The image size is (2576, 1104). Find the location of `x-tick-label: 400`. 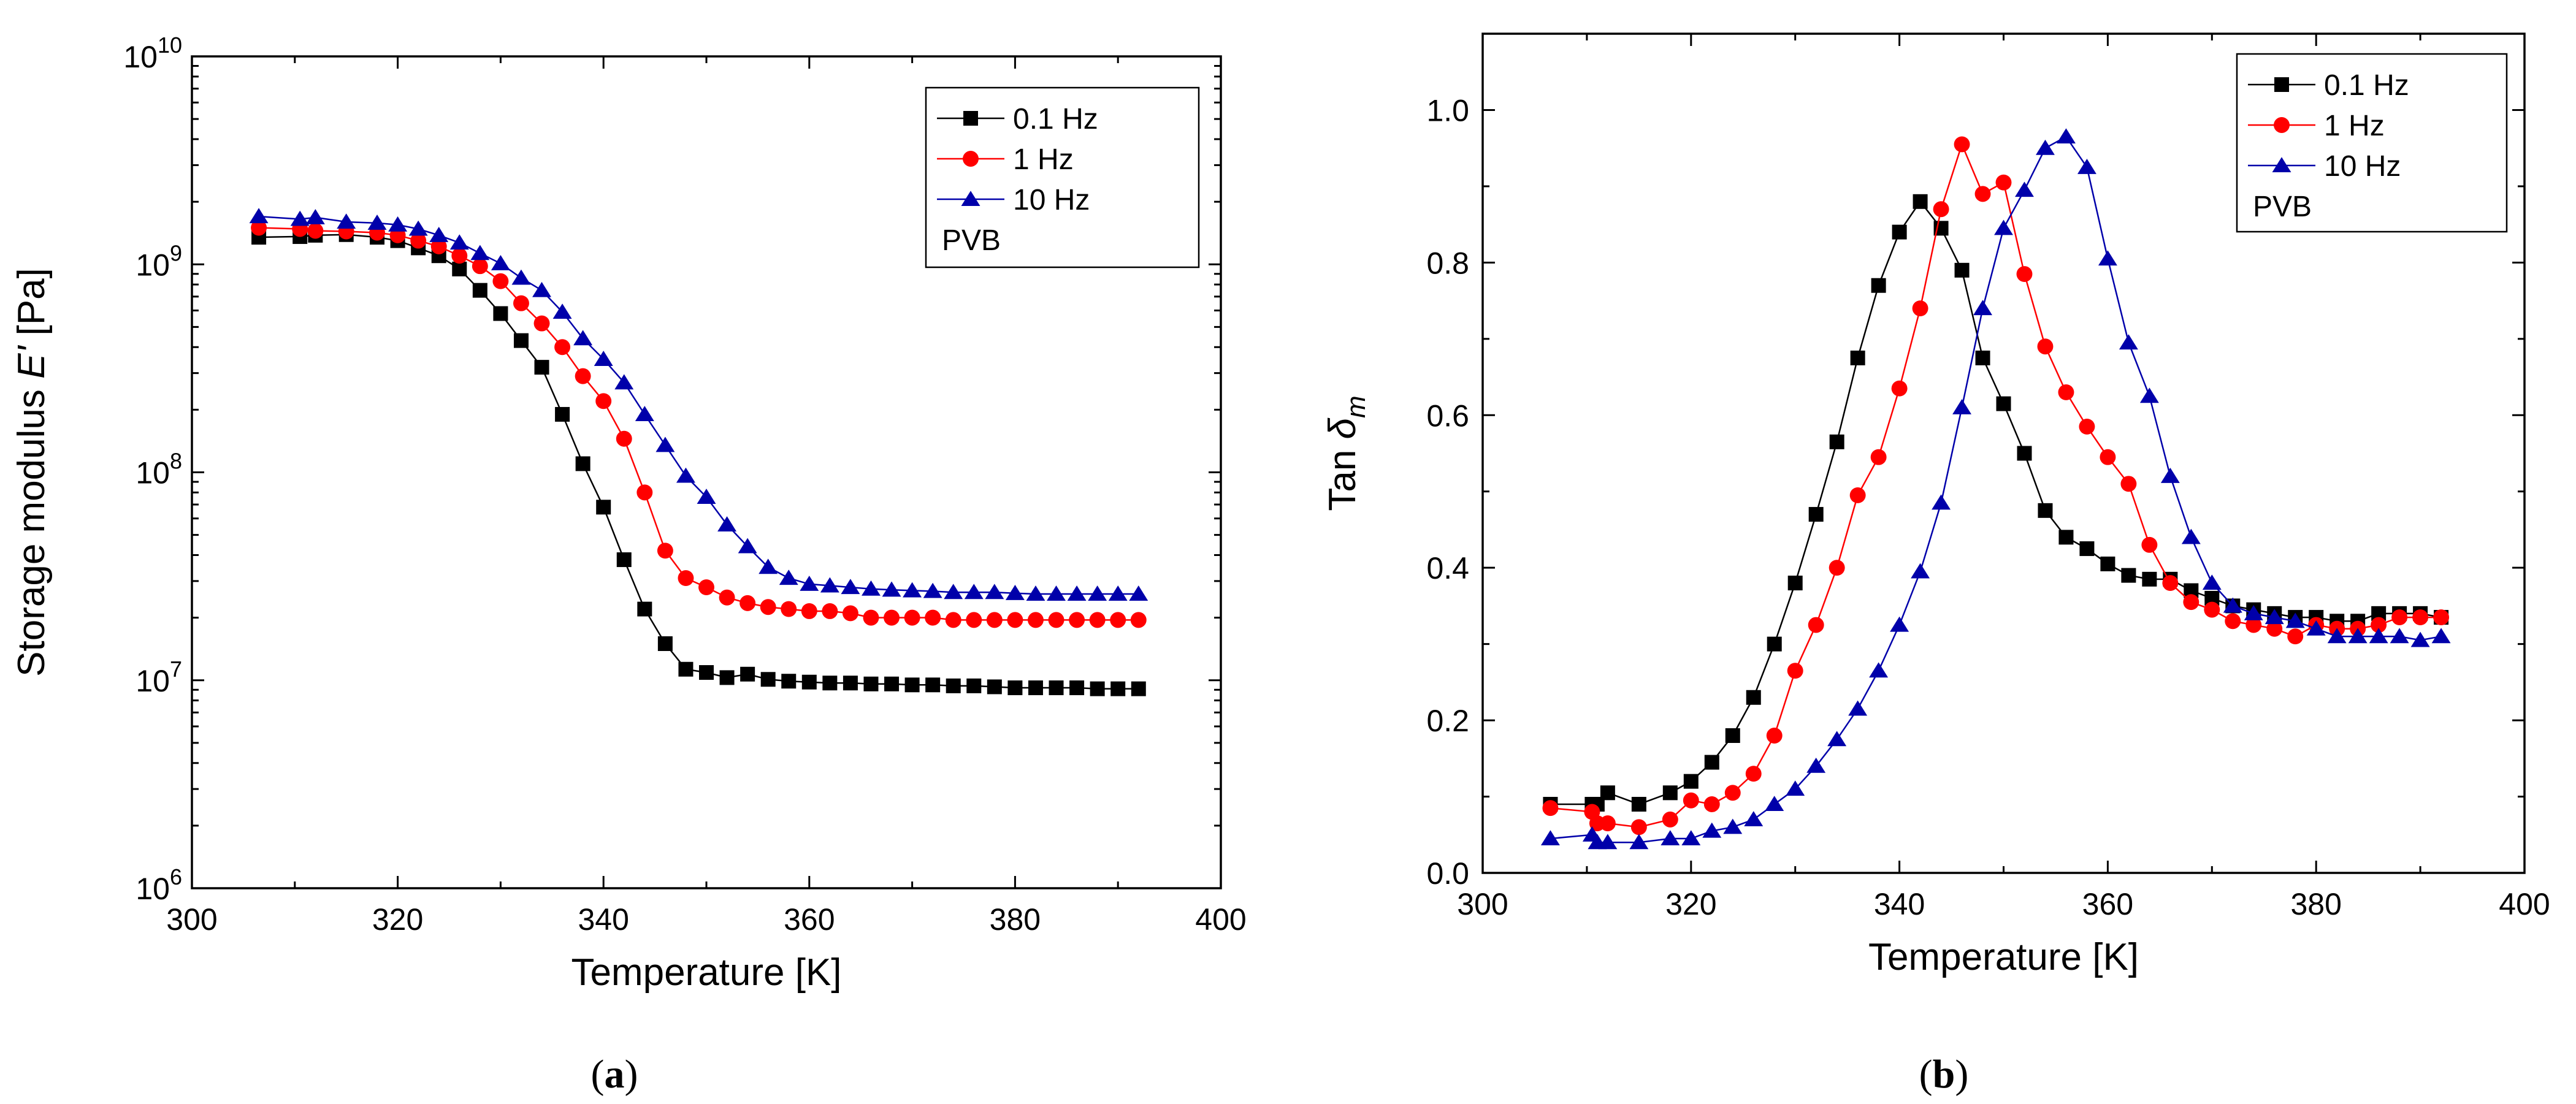

x-tick-label: 400 is located at coordinates (2524, 904).